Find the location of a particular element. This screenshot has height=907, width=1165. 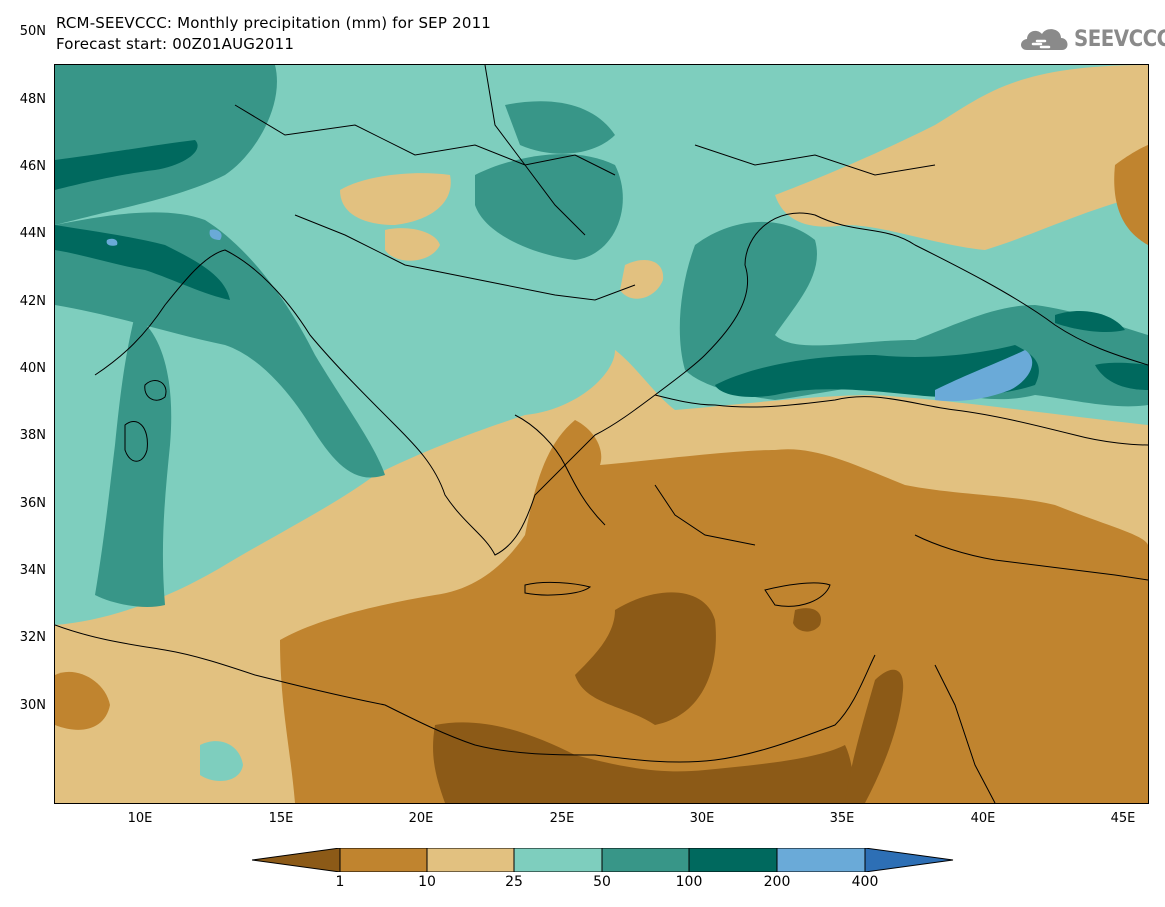

cloud-logo-icon is located at coordinates (1044, 39).